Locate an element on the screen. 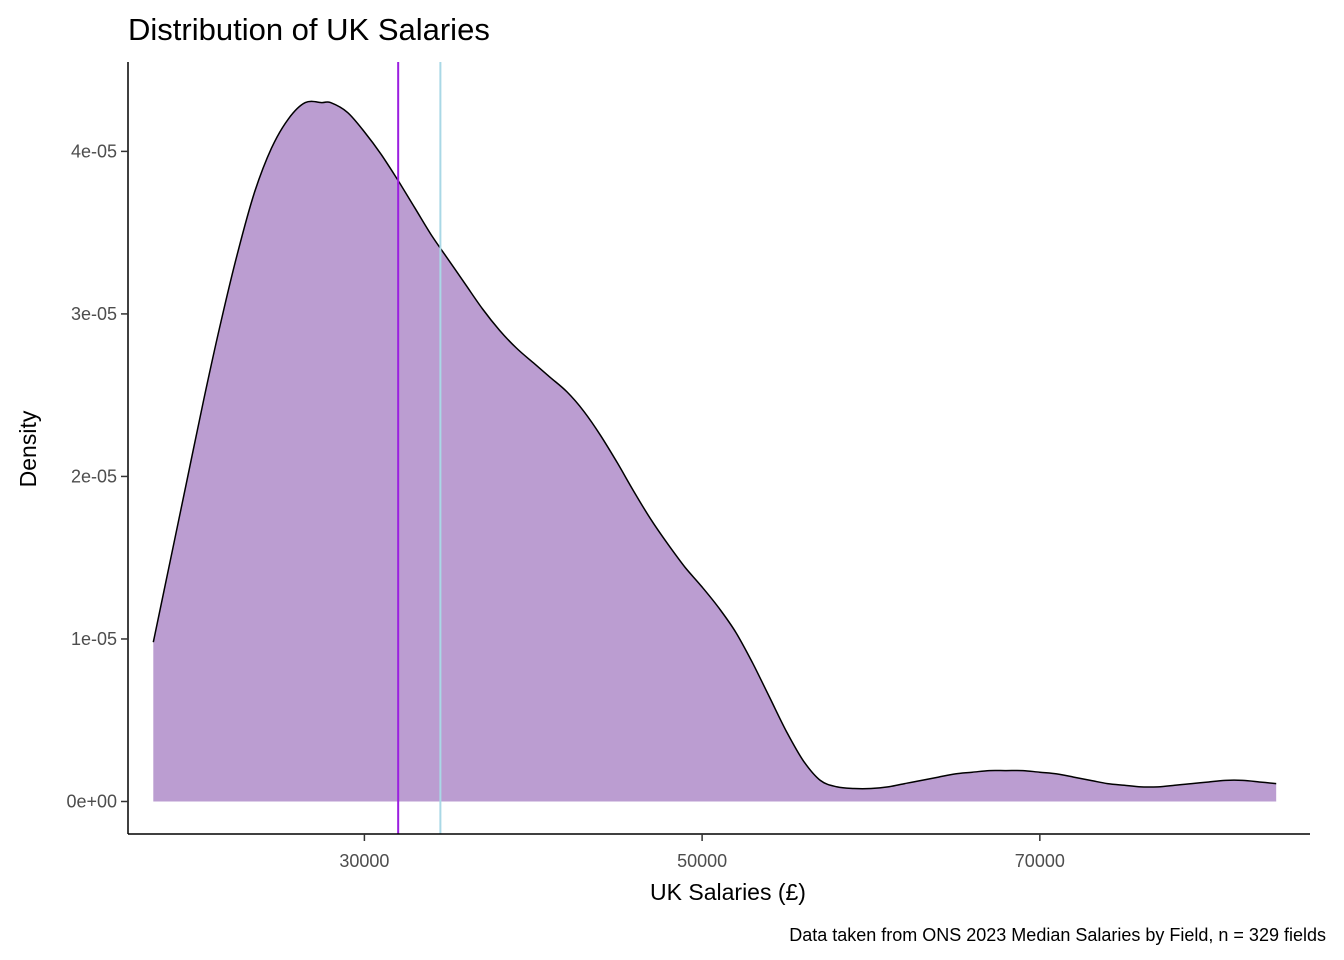  y-axis-title: Density is located at coordinates (28, 448).